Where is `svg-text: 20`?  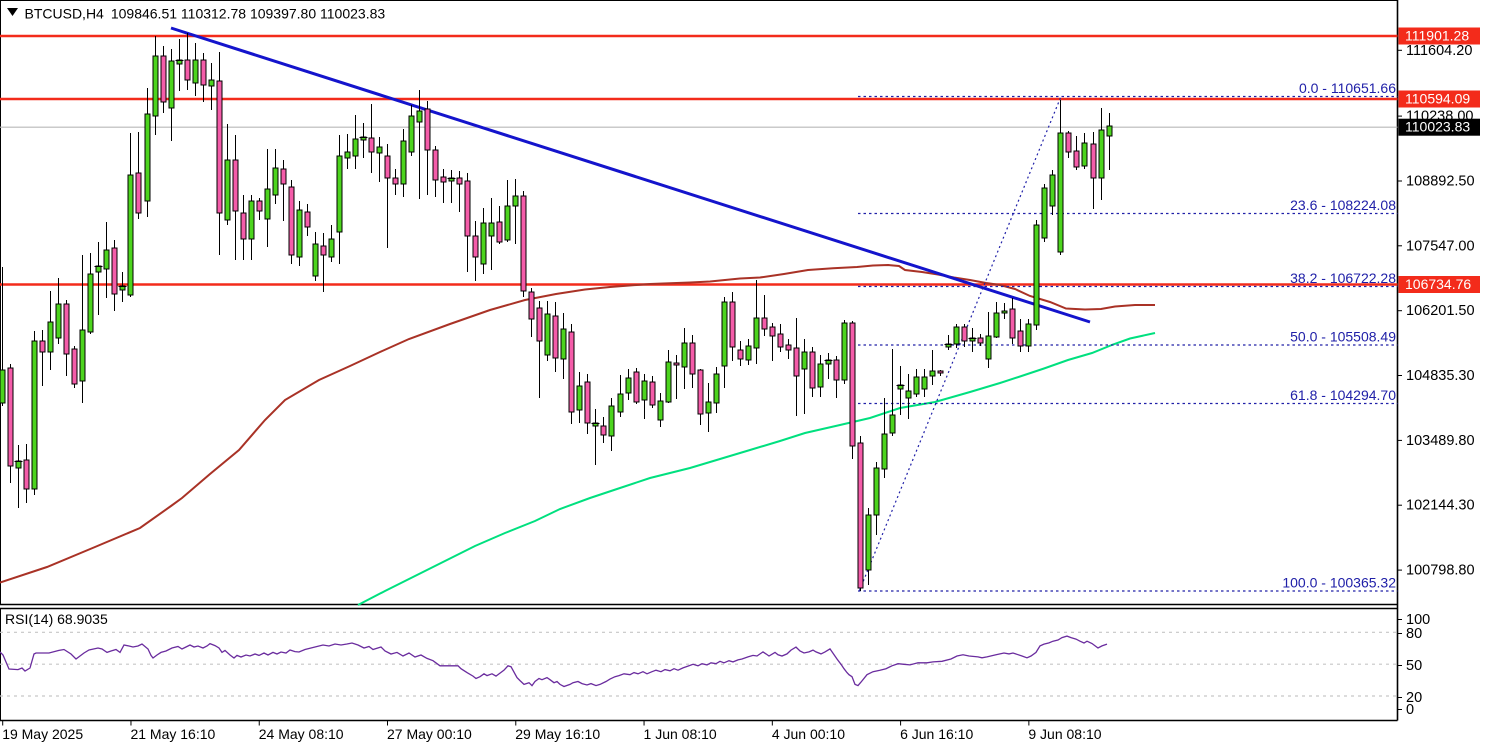 svg-text: 20 is located at coordinates (1414, 698).